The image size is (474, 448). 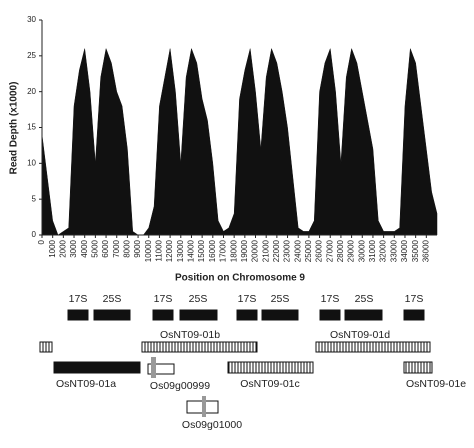 I want to click on x-tick-label: 21000, so click(x=265, y=250).